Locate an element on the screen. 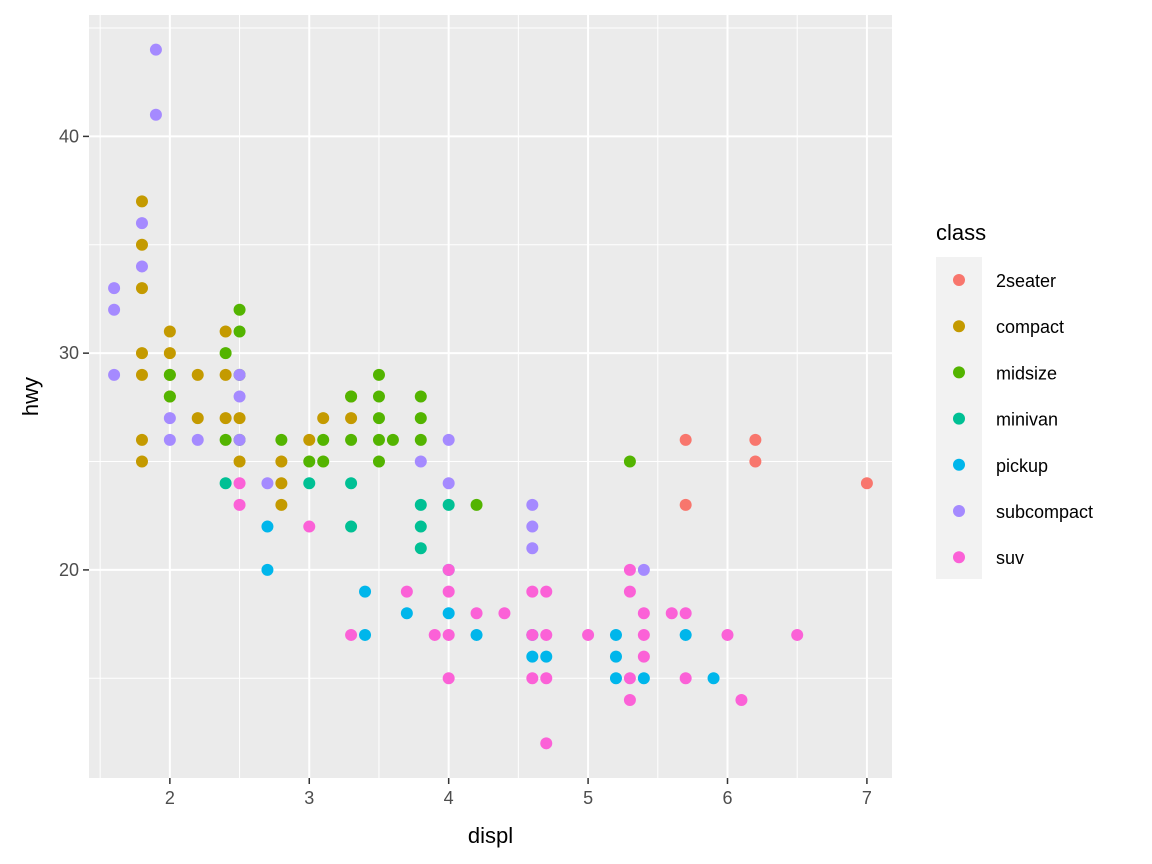  x-tick-label: 3 is located at coordinates (309, 798).